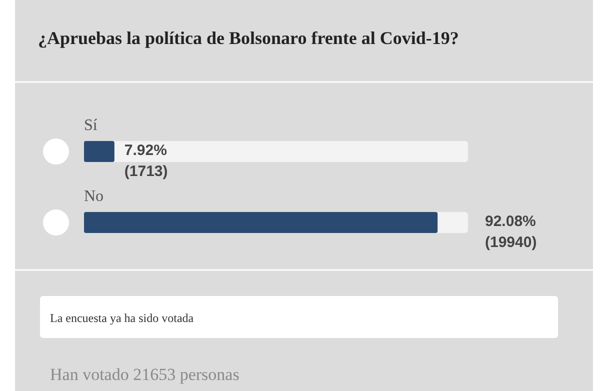 This screenshot has height=391, width=616. Describe the element at coordinates (248, 38) in the screenshot. I see `chart-title: ¿Apruebas la política de Bolsonaro frente al Covid-19?` at that location.